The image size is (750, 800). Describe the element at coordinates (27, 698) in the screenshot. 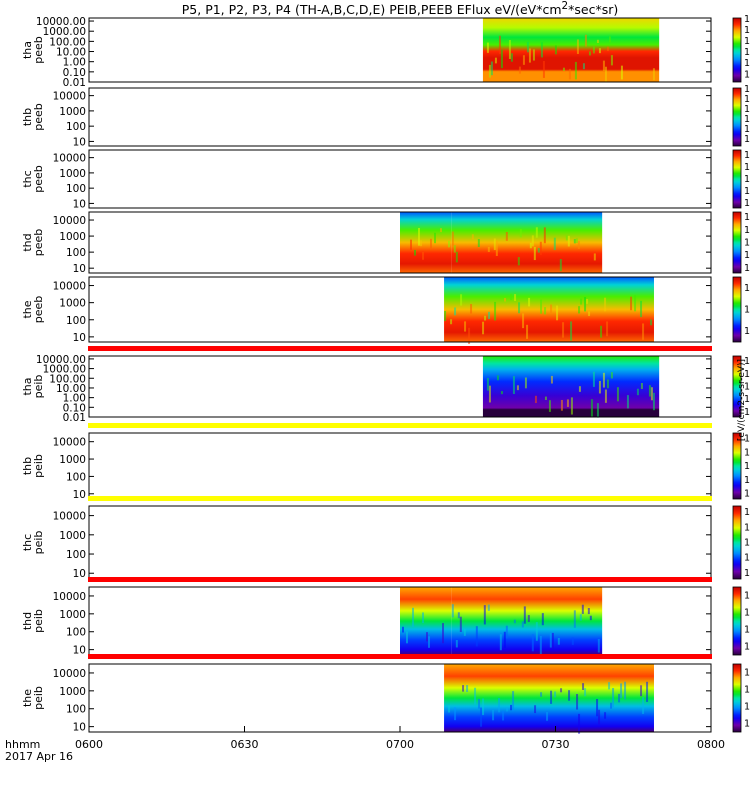

I see `panel-label-probe: the` at that location.